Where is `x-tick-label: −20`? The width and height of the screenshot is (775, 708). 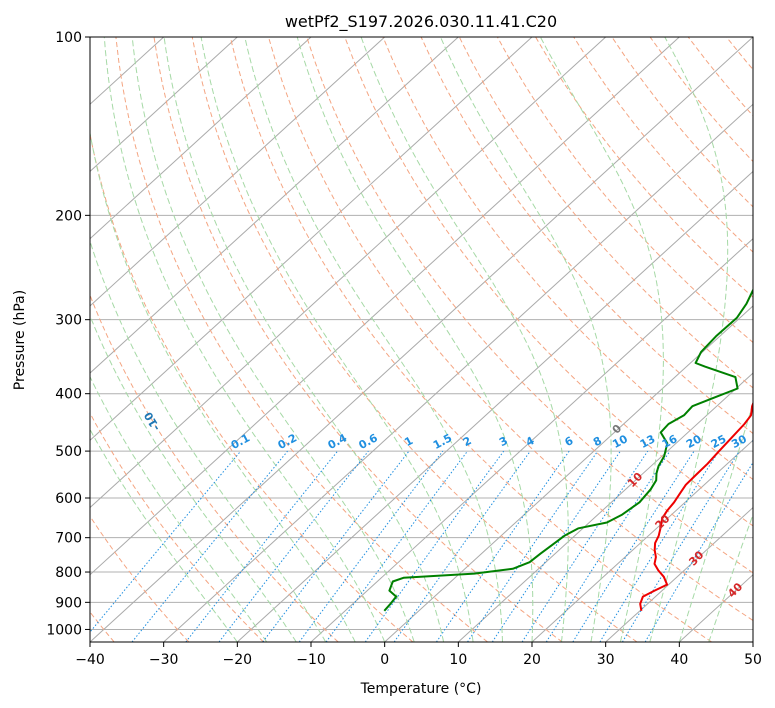 x-tick-label: −20 is located at coordinates (238, 660).